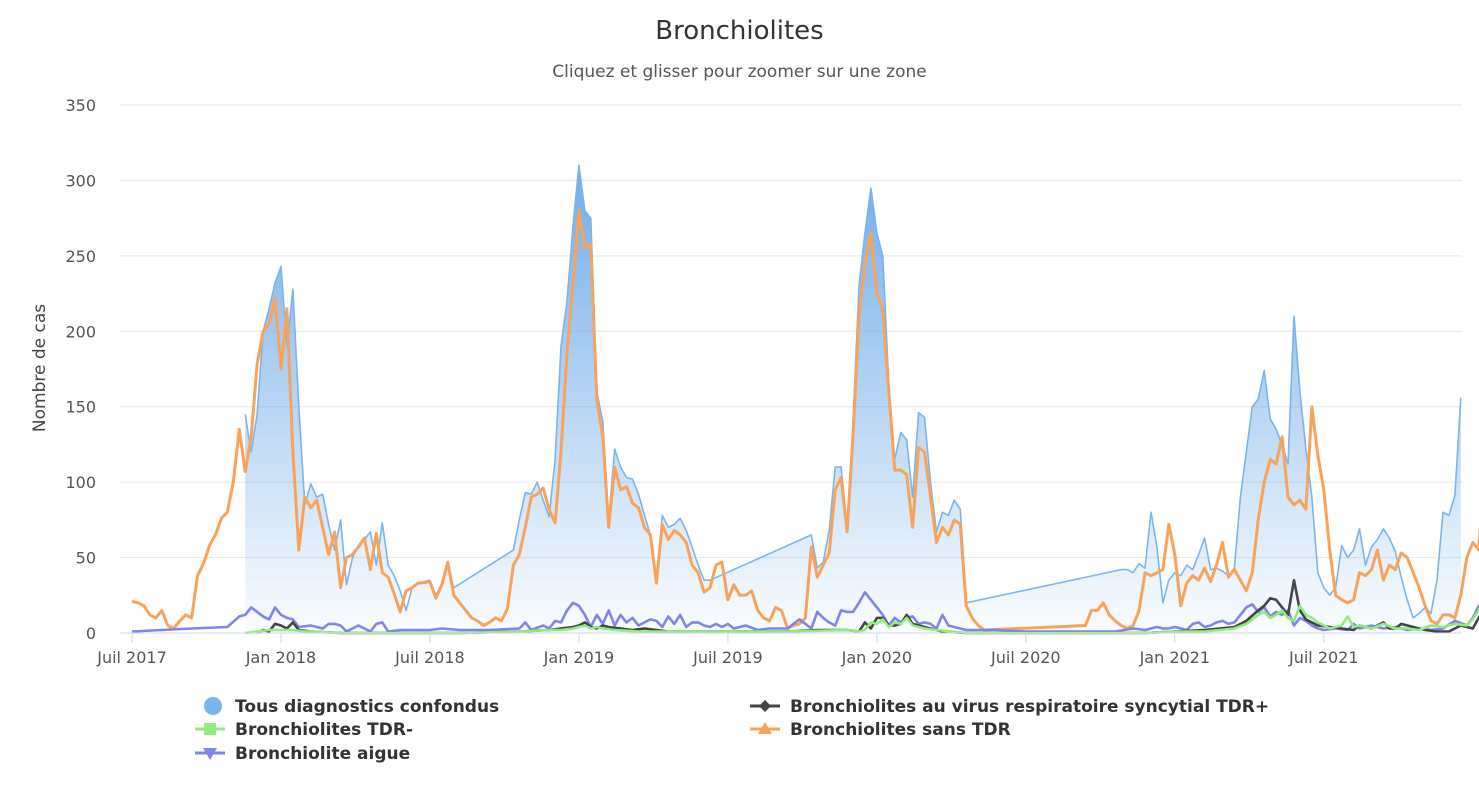 This screenshot has height=793, width=1479. What do you see at coordinates (210, 729) in the screenshot?
I see `legend-marker-square-icon` at bounding box center [210, 729].